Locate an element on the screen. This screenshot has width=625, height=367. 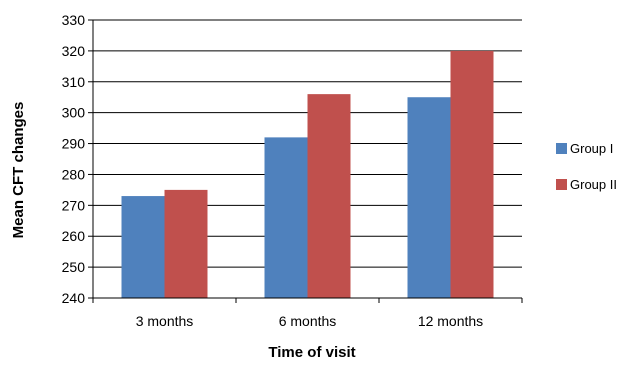
y-tick-label: 300 is located at coordinates (74, 113).